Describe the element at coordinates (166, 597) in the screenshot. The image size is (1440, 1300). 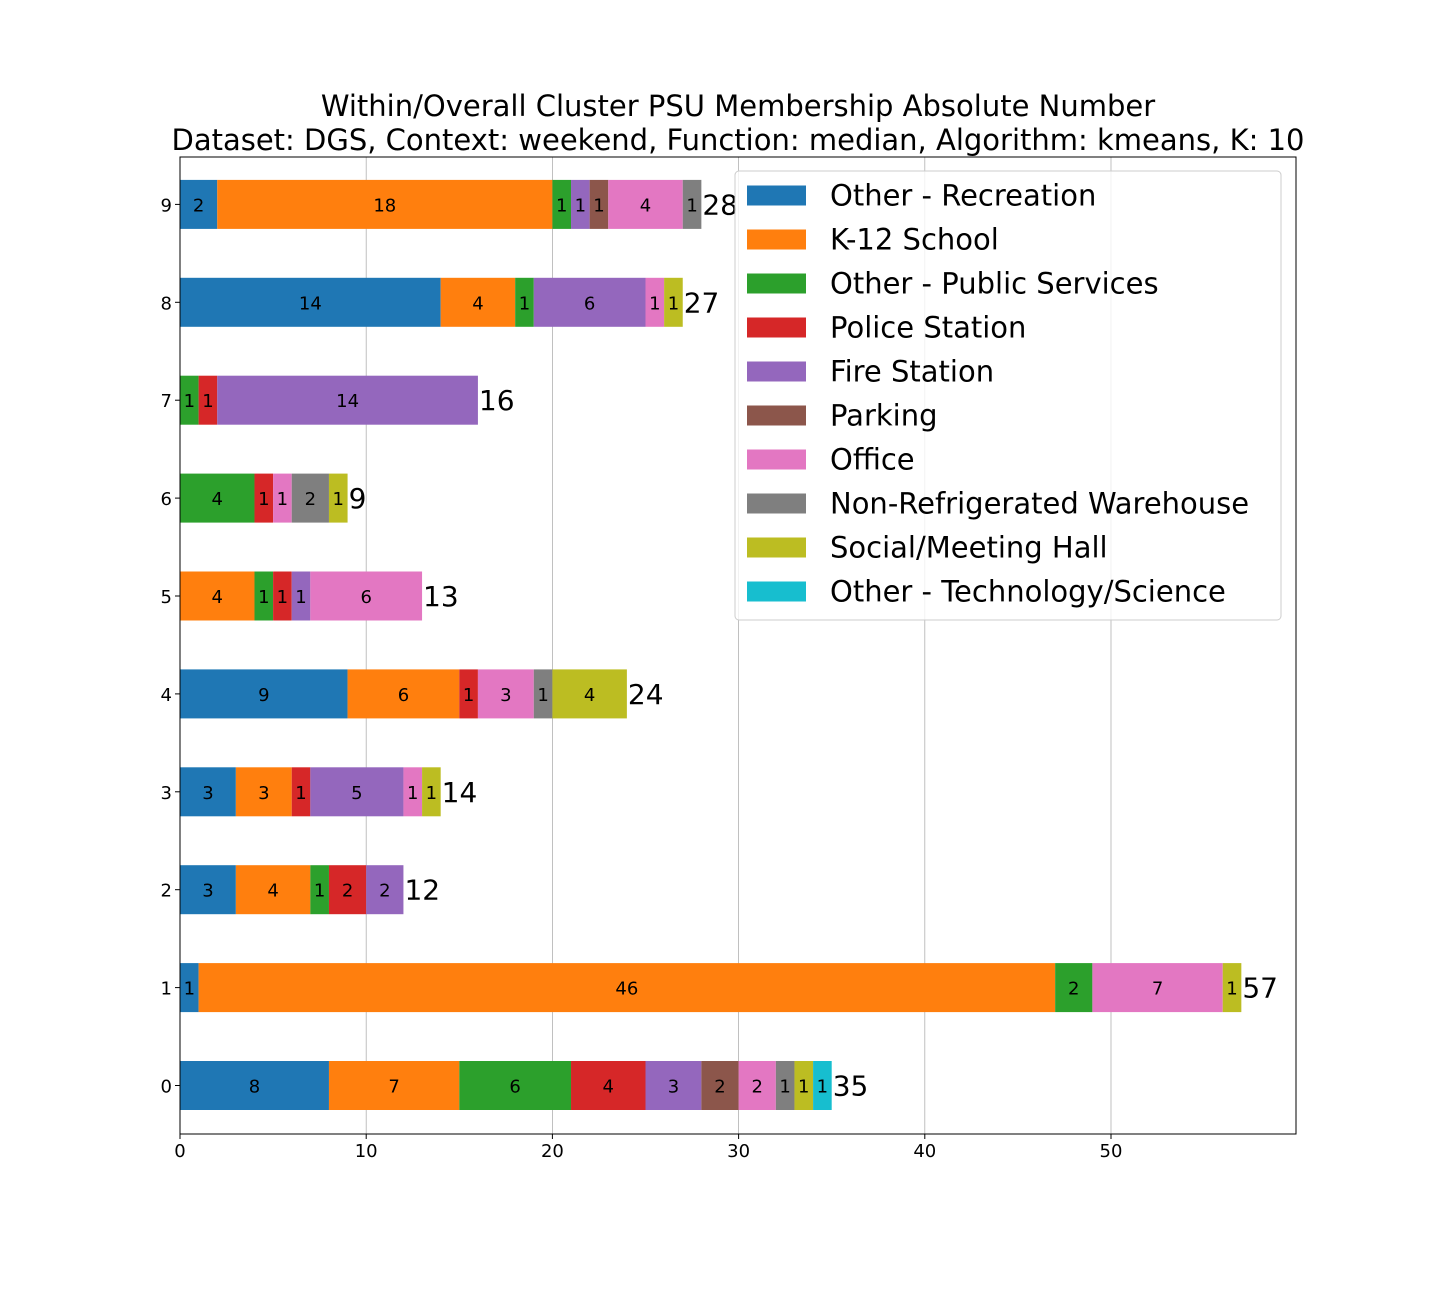
I see `y-tick-label: 5` at that location.